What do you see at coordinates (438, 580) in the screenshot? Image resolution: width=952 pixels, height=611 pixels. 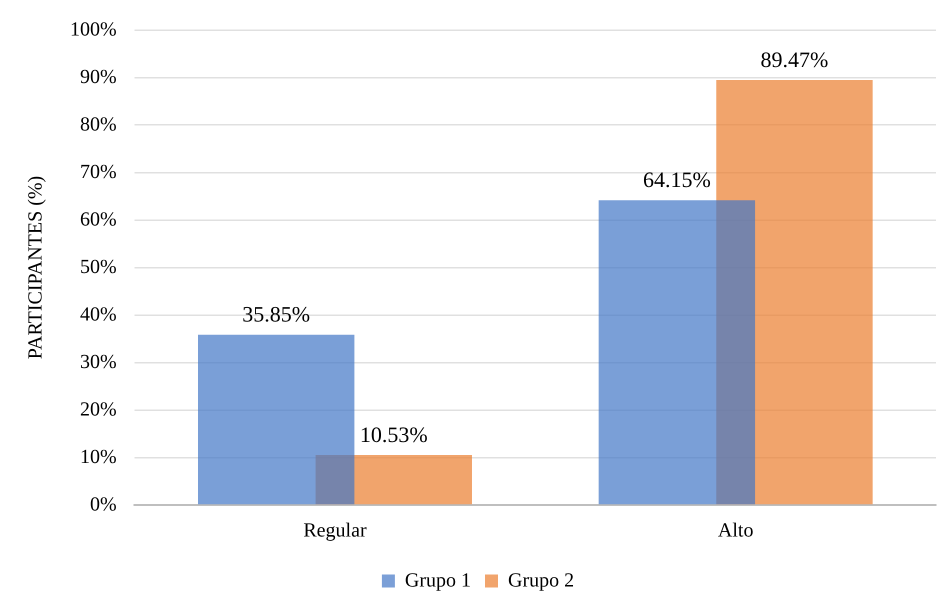 I see `legend-label: Grupo 1` at bounding box center [438, 580].